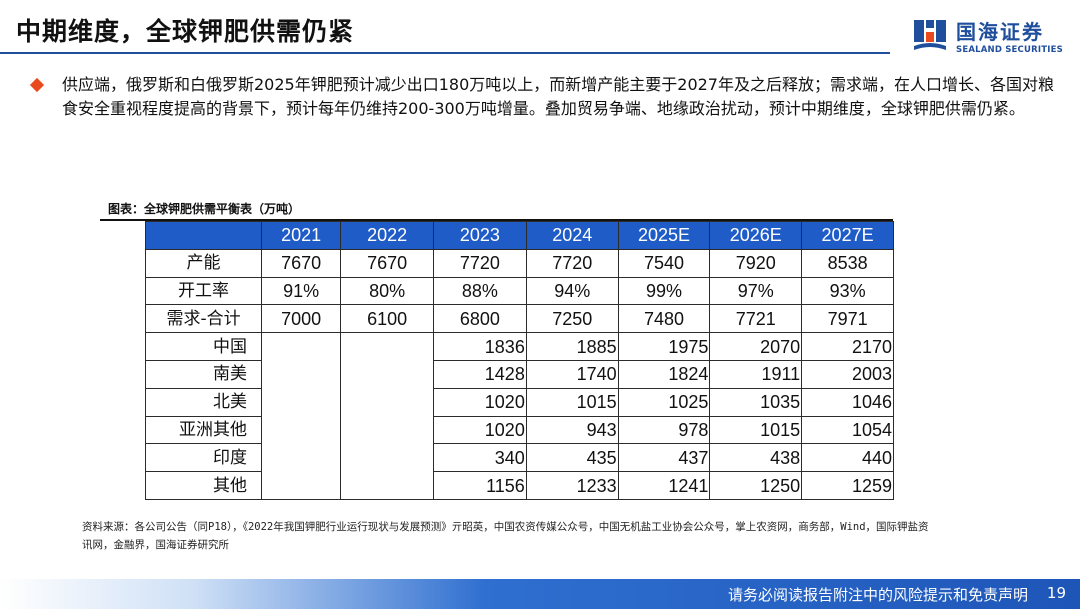  I want to click on table-cell: 7920, so click(756, 263).